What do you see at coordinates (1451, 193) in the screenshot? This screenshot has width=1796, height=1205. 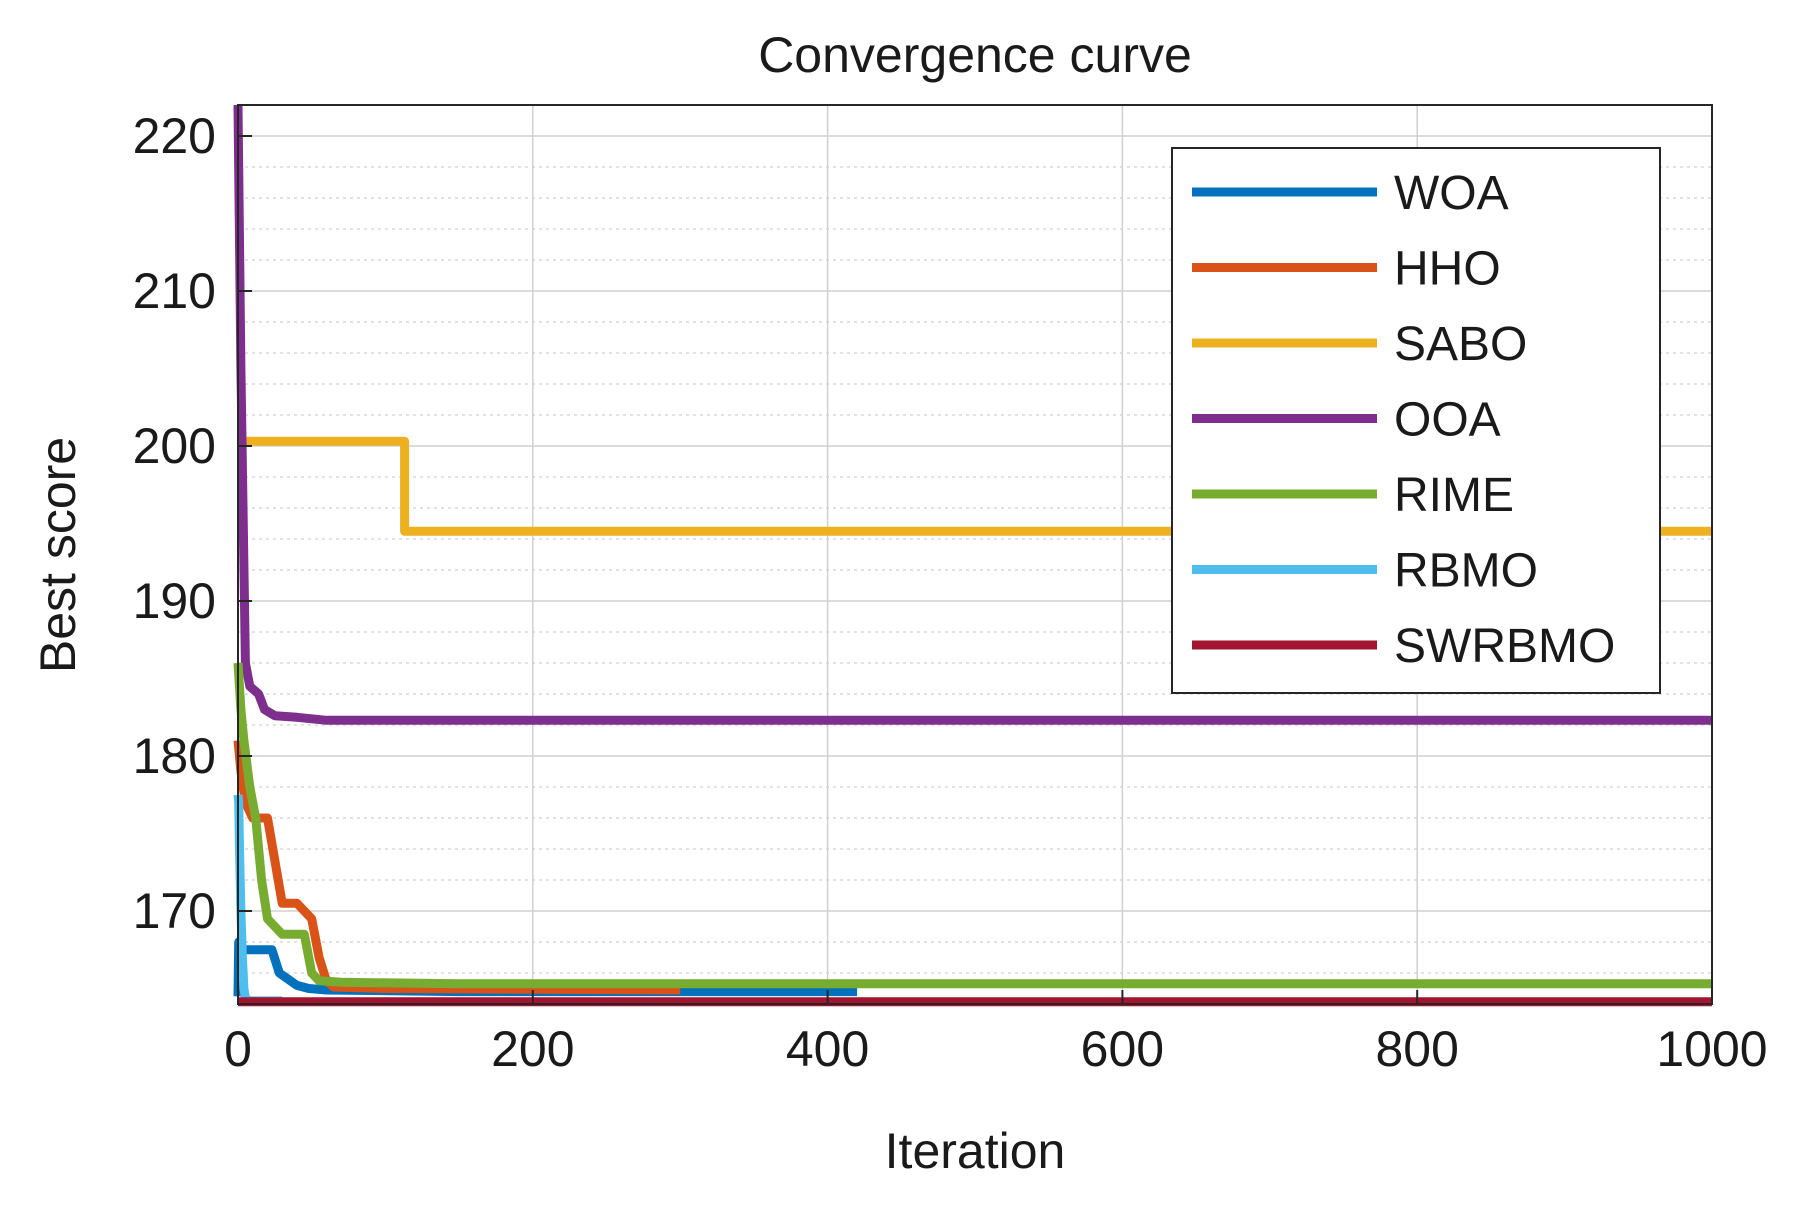 I see `legend-label-woa: WOA` at bounding box center [1451, 193].